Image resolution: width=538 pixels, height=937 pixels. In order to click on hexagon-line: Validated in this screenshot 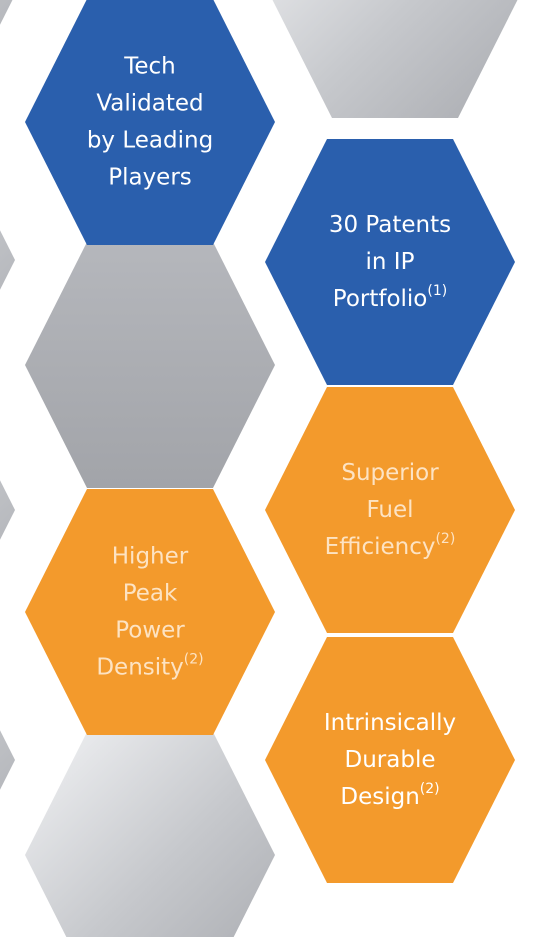, I will do `click(149, 103)`.